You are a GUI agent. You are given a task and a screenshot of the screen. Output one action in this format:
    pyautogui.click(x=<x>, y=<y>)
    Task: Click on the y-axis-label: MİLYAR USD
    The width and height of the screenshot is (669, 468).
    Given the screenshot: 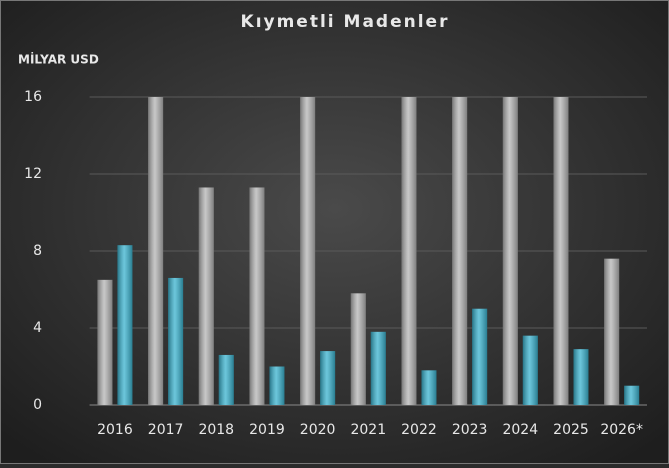 What is the action you would take?
    pyautogui.click(x=58, y=59)
    